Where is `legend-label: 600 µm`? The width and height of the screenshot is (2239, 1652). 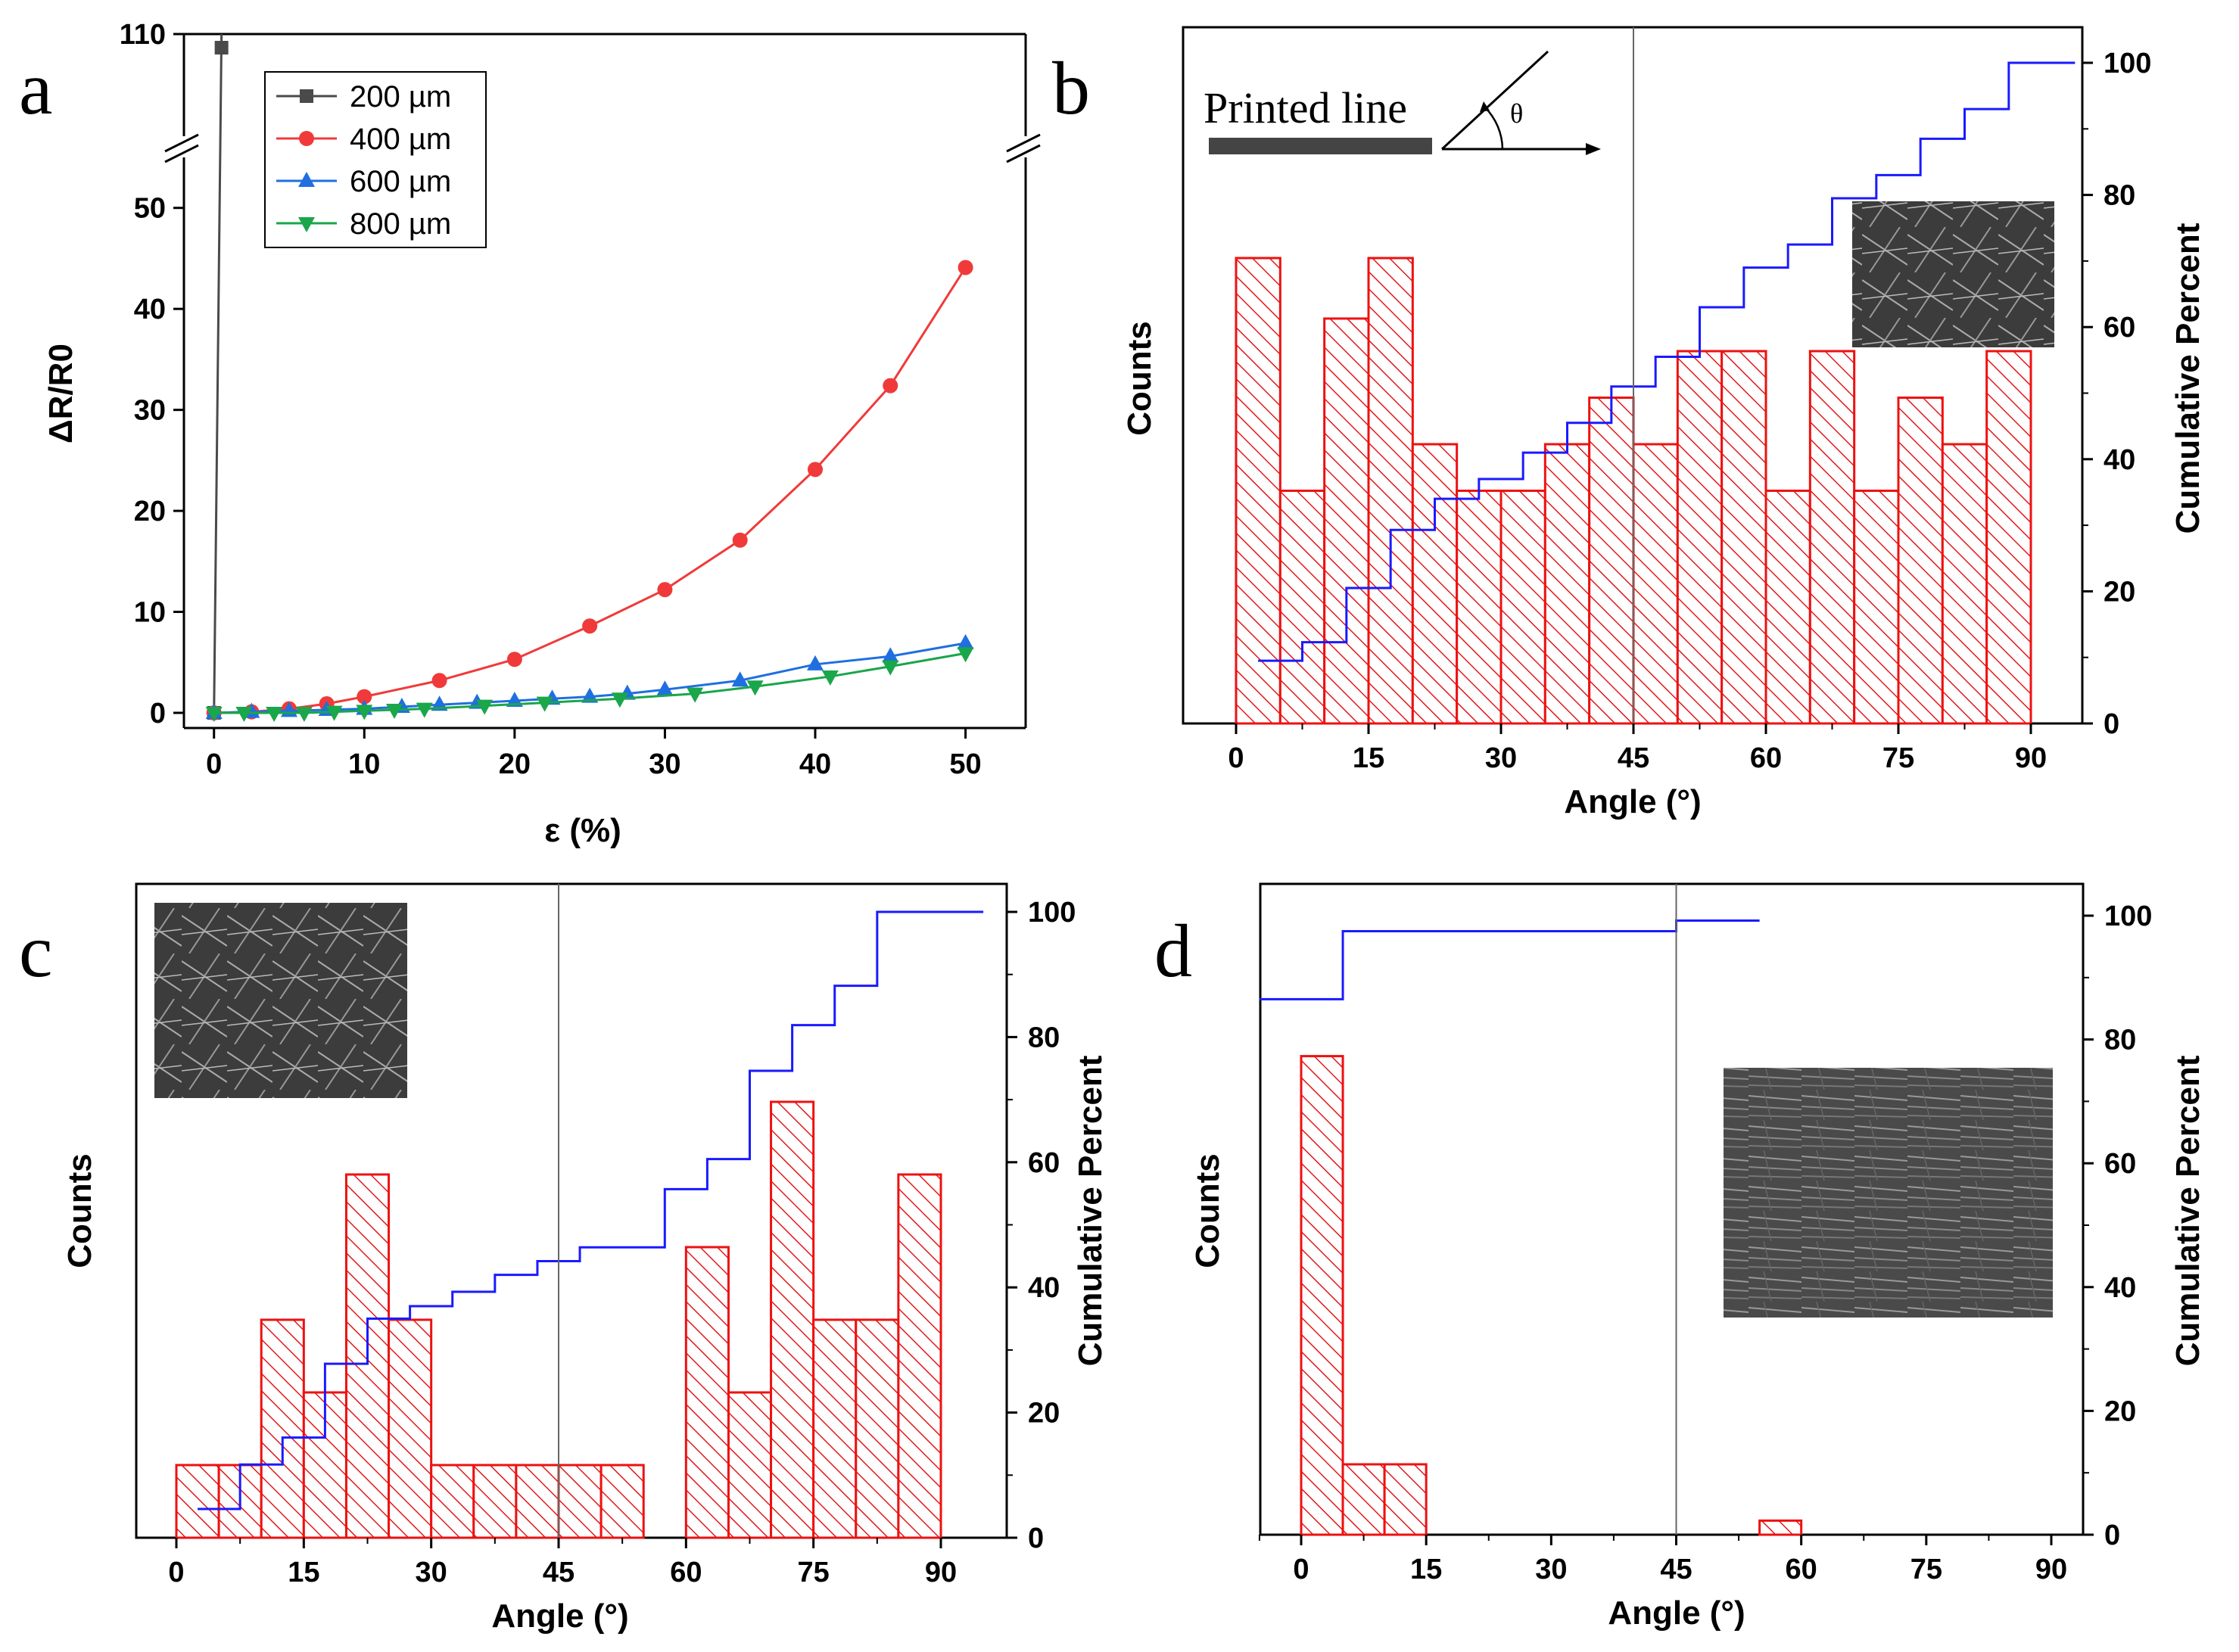
legend-label: 600 µm is located at coordinates (401, 182).